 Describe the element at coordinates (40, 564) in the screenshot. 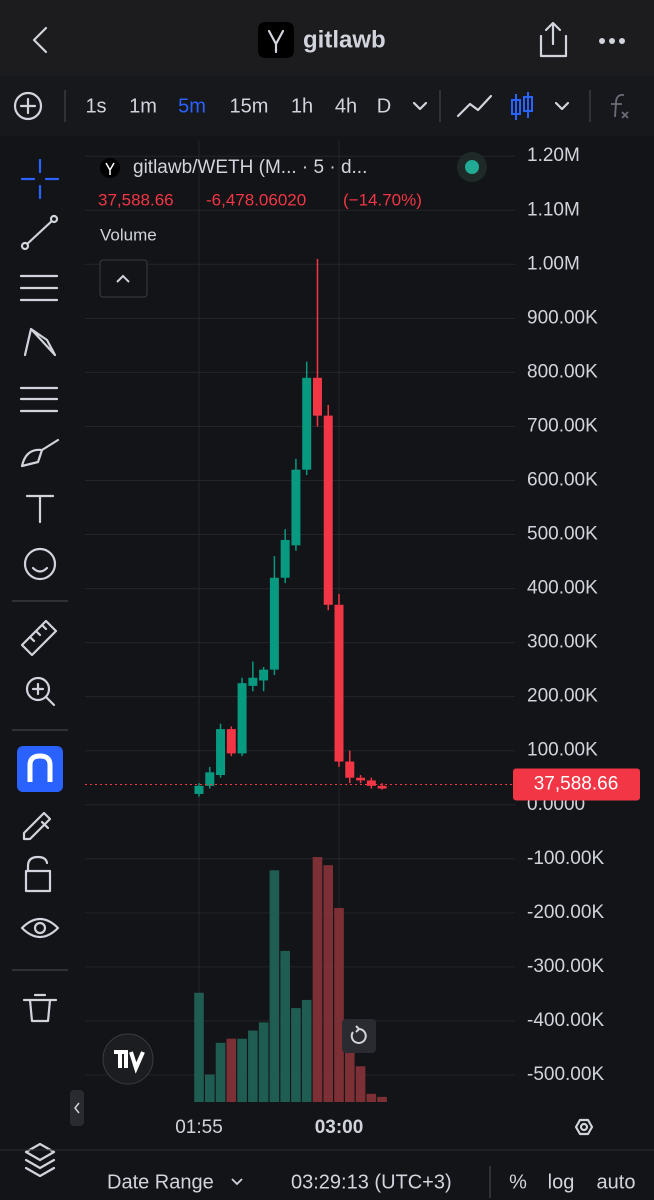

I see `emoji-tool` at that location.